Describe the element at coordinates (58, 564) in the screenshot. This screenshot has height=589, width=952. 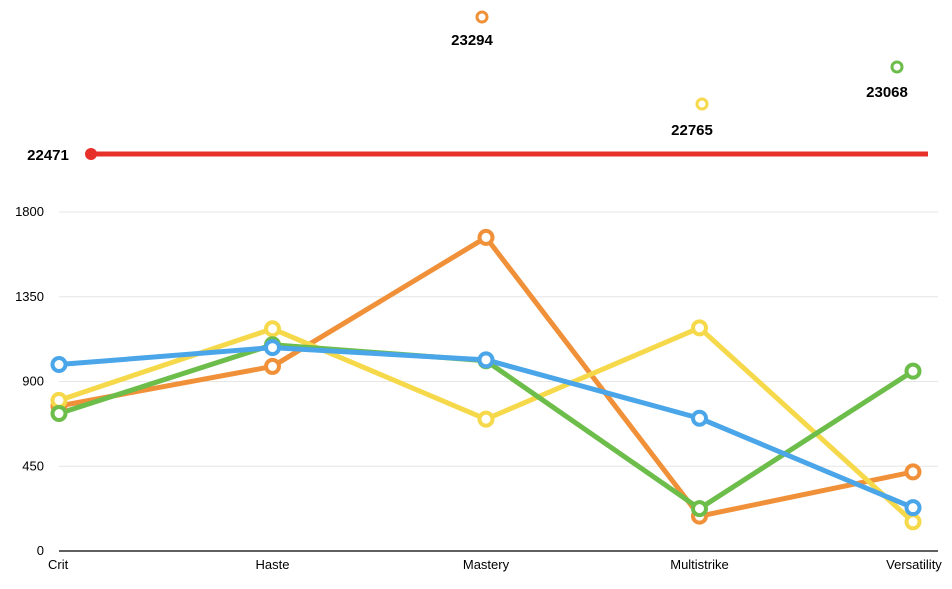
I see `x-tick-label: Crit` at that location.